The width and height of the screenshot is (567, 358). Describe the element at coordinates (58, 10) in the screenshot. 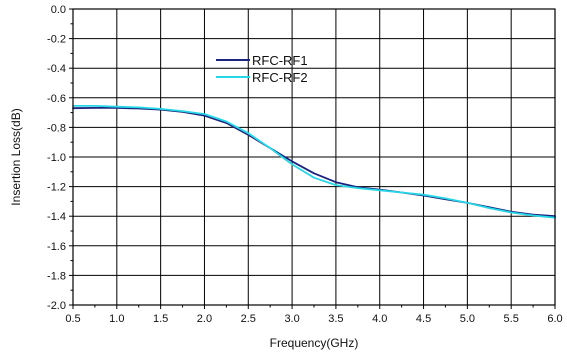

I see `y-tick-label: 0.0` at that location.